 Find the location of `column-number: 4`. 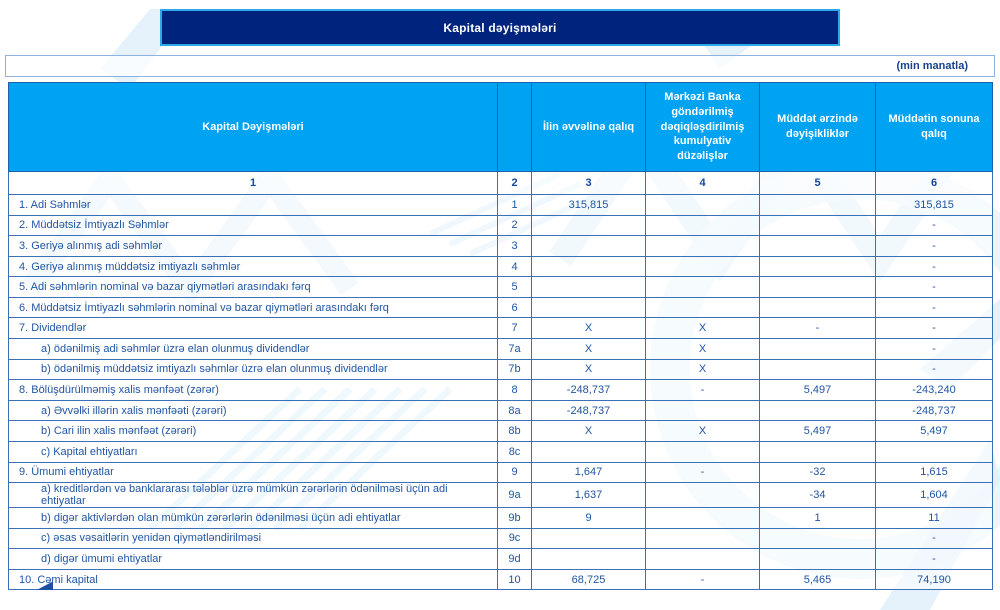

column-number: 4 is located at coordinates (702, 183).